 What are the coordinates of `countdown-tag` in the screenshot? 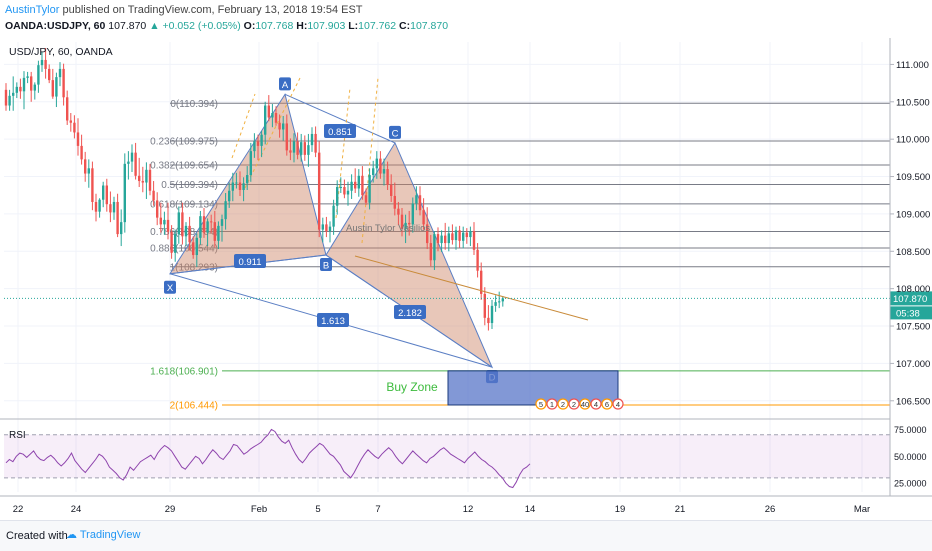 It's located at (911, 313).